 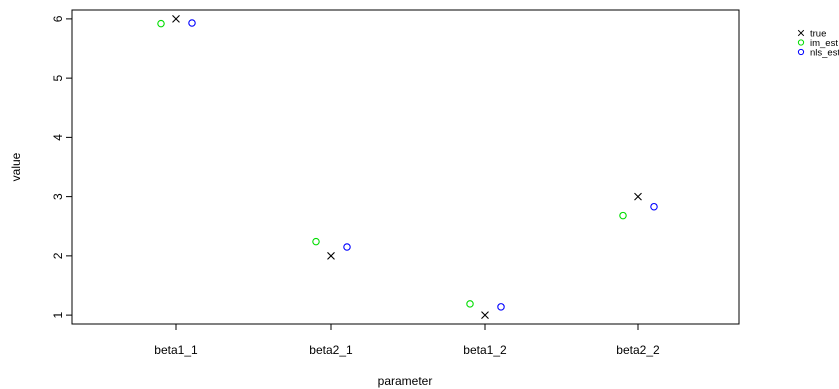 I want to click on x-tick-label: beta1_1, so click(x=176, y=350).